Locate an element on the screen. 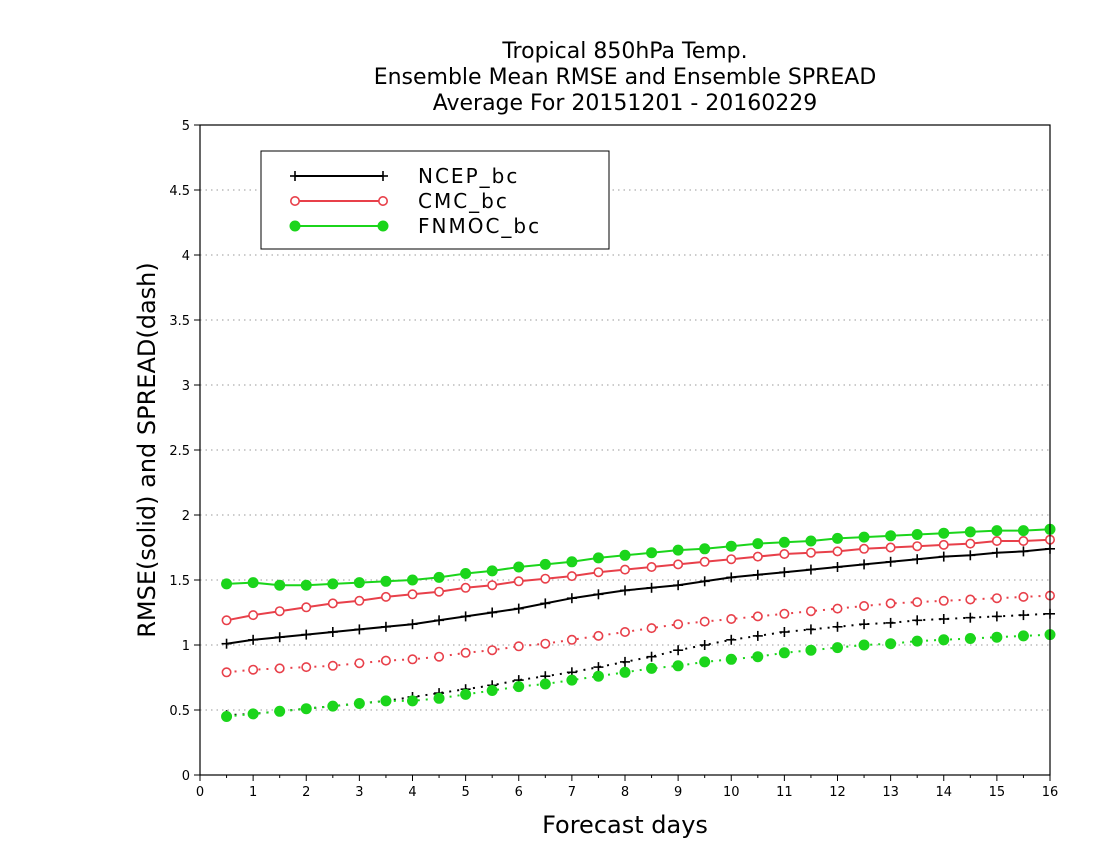 The width and height of the screenshot is (1100, 855). x-tick-label-15: 15 is located at coordinates (997, 792).